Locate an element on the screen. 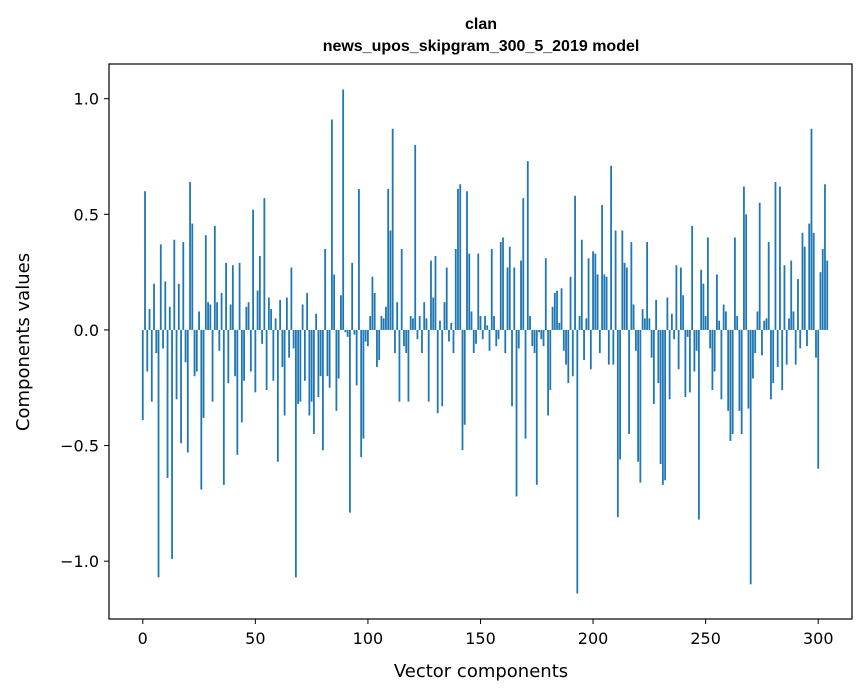  y-tick-label: 1.0 is located at coordinates (86, 99).